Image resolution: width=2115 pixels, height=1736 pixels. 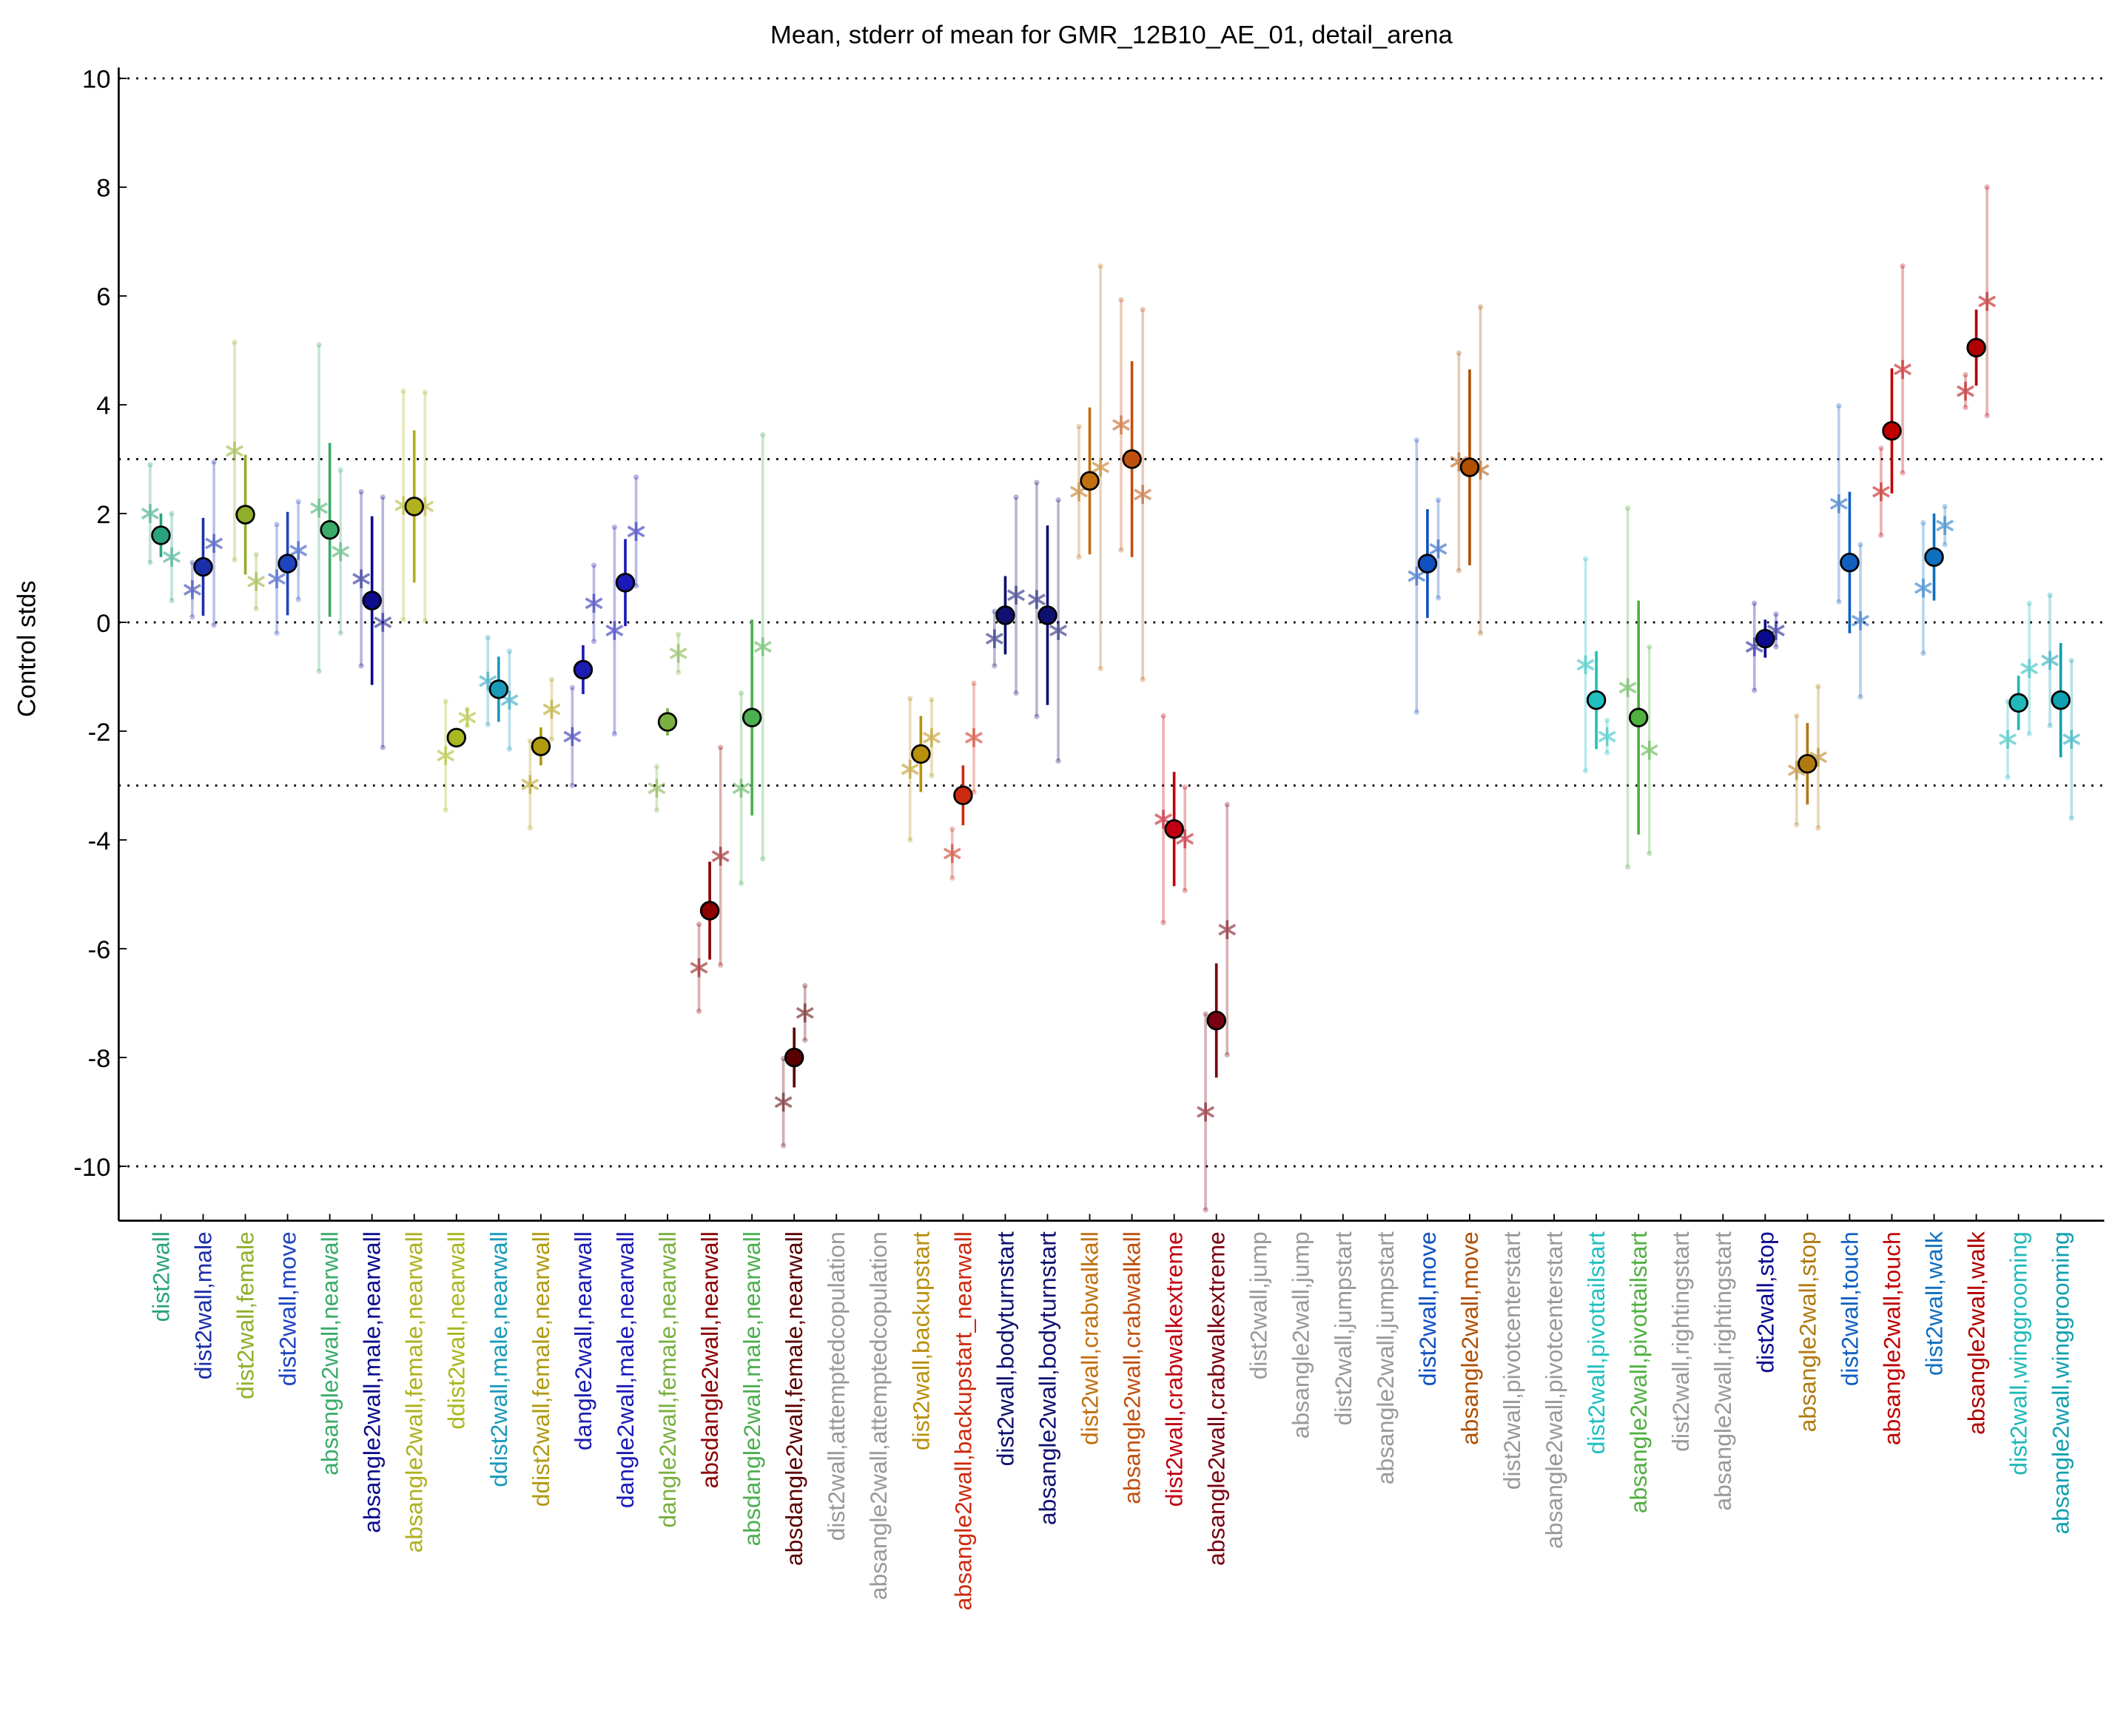 I want to click on y-tick-label: -10, so click(x=91, y=1168).